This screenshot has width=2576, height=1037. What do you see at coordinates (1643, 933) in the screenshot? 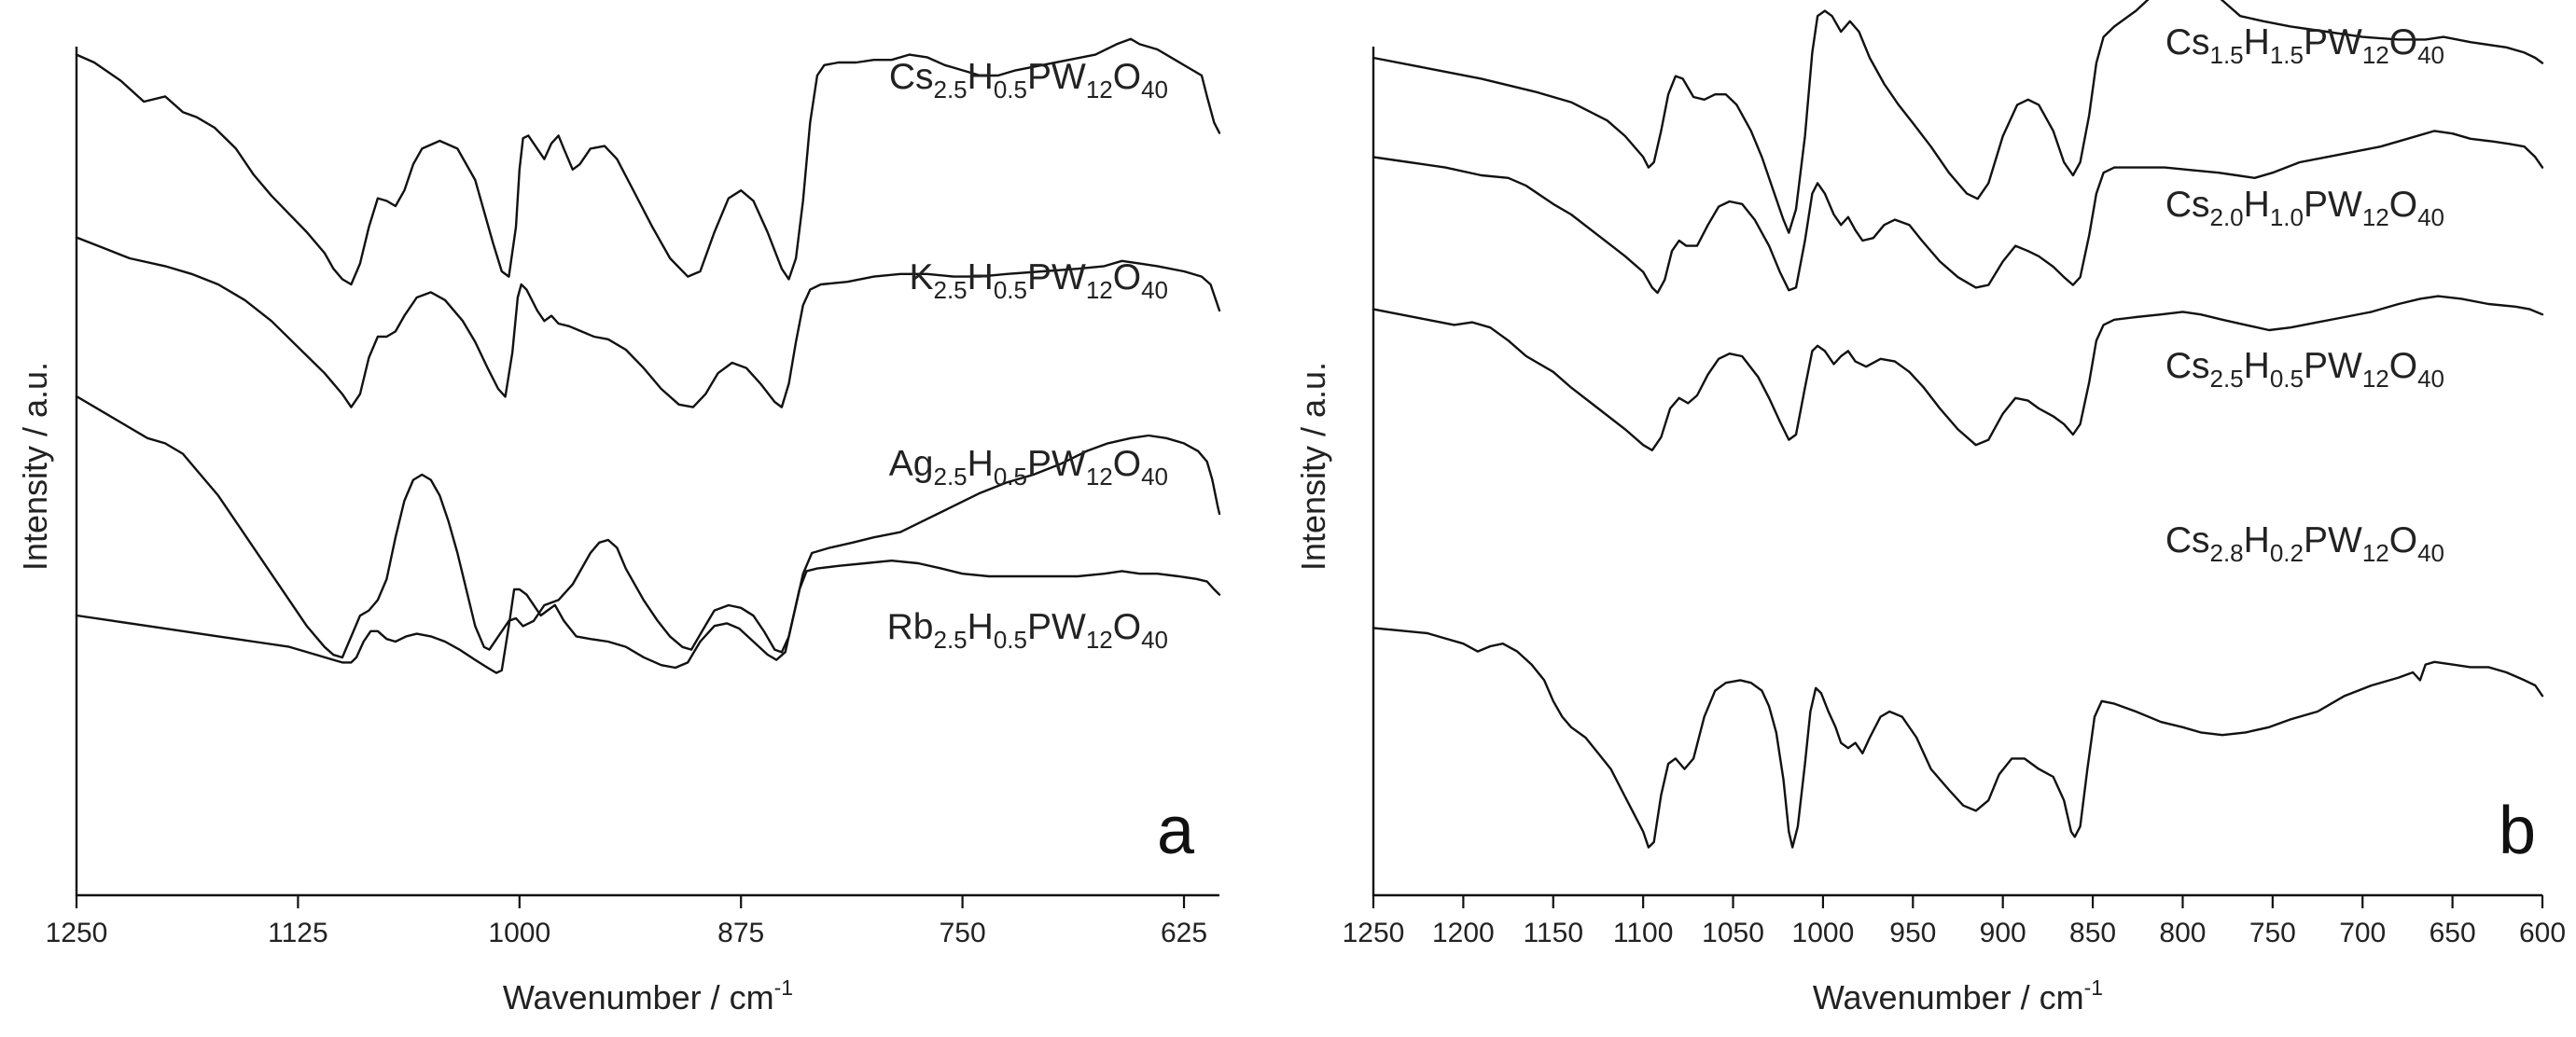
I see `x-tick-label-b-1100: 1100` at bounding box center [1643, 933].